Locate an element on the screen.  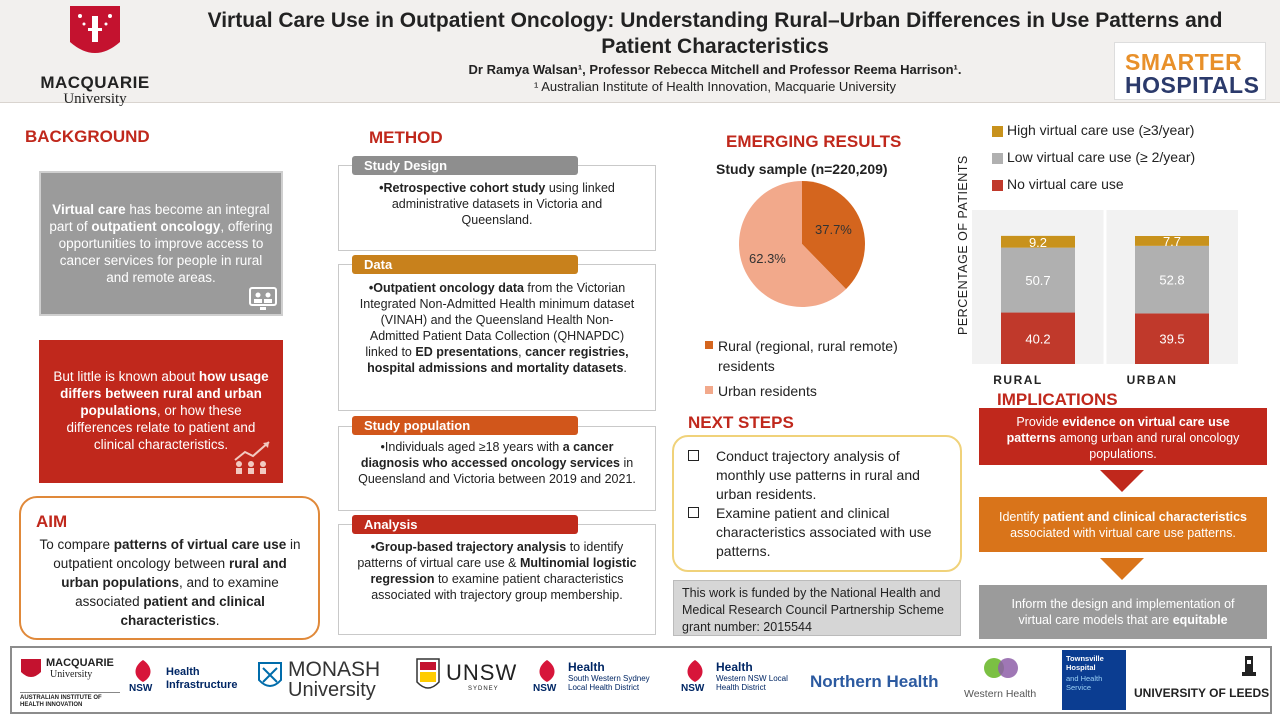
study-population-tab: Study population is located at coordinates (465, 425).